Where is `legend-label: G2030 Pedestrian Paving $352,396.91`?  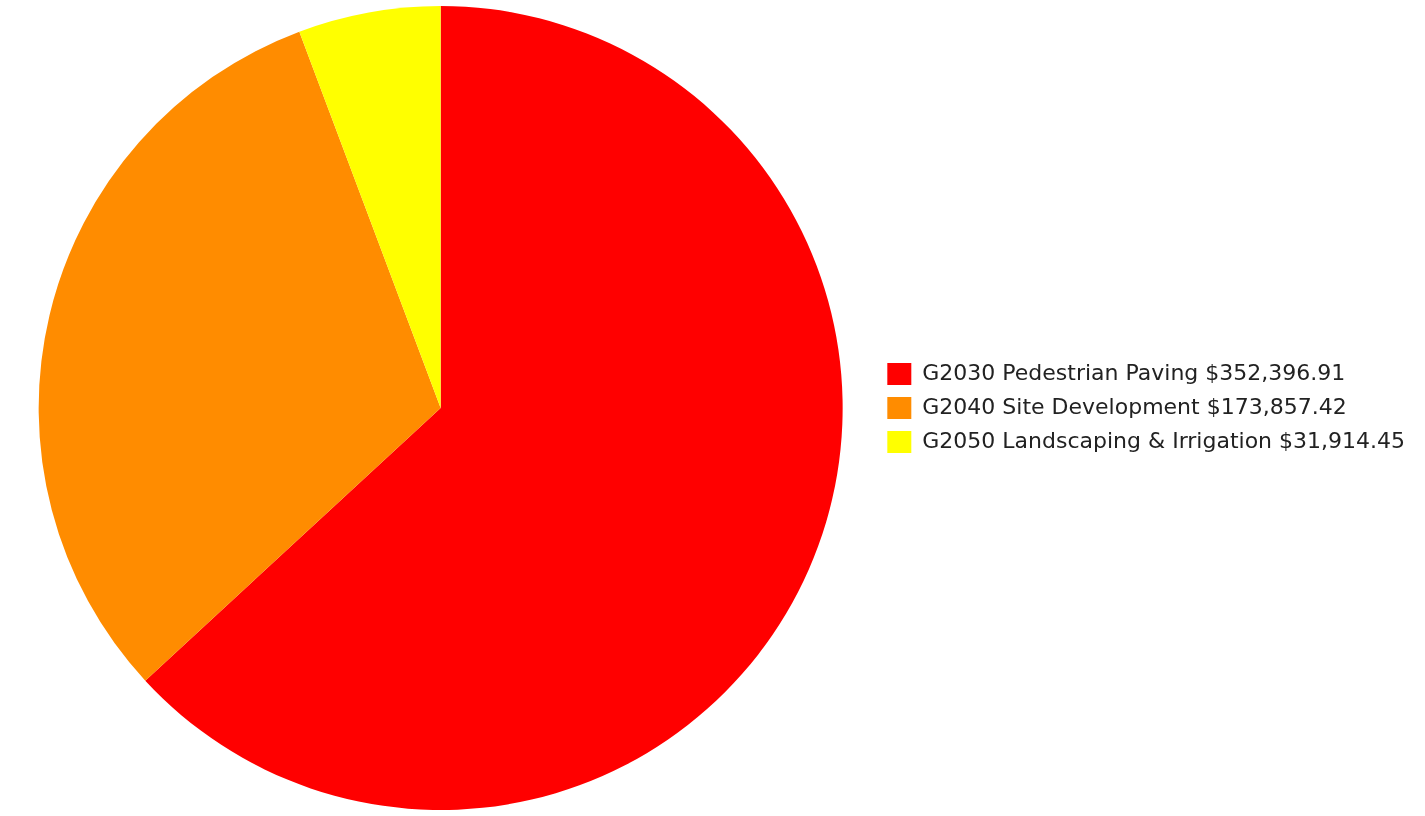
legend-label: G2030 Pedestrian Paving $352,396.91 is located at coordinates (1134, 372).